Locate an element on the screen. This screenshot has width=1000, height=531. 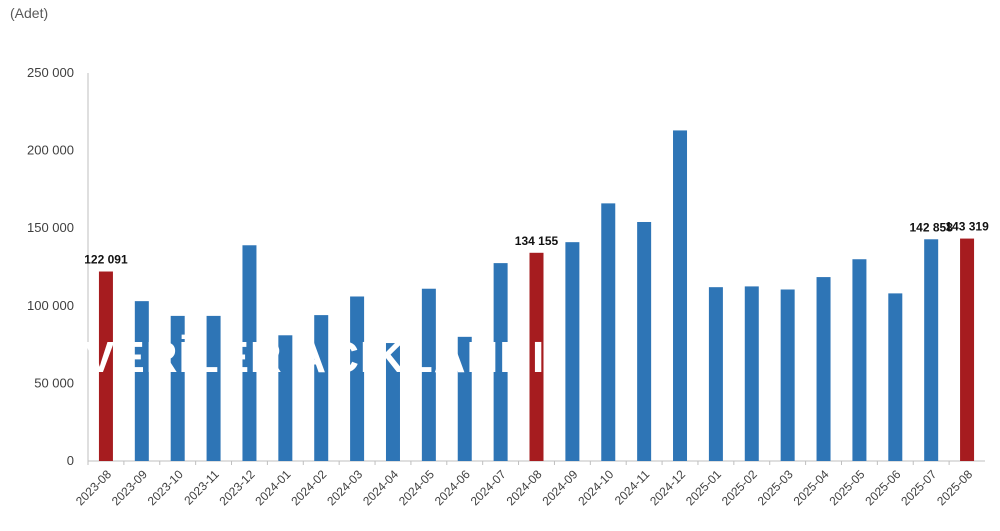
x-tick-label: 2025-06 is located at coordinates (882, 487).